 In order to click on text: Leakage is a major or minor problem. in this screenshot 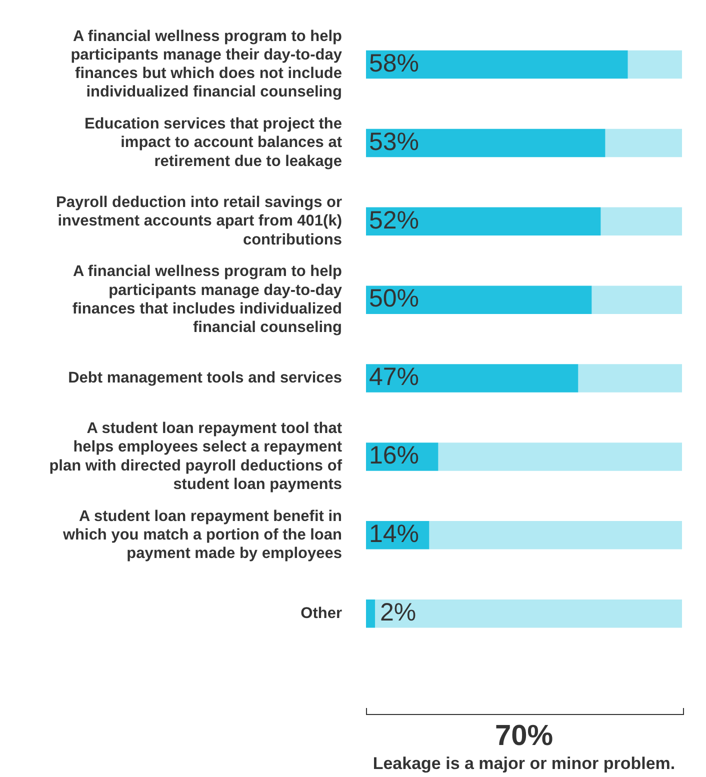, I will do `click(524, 764)`.